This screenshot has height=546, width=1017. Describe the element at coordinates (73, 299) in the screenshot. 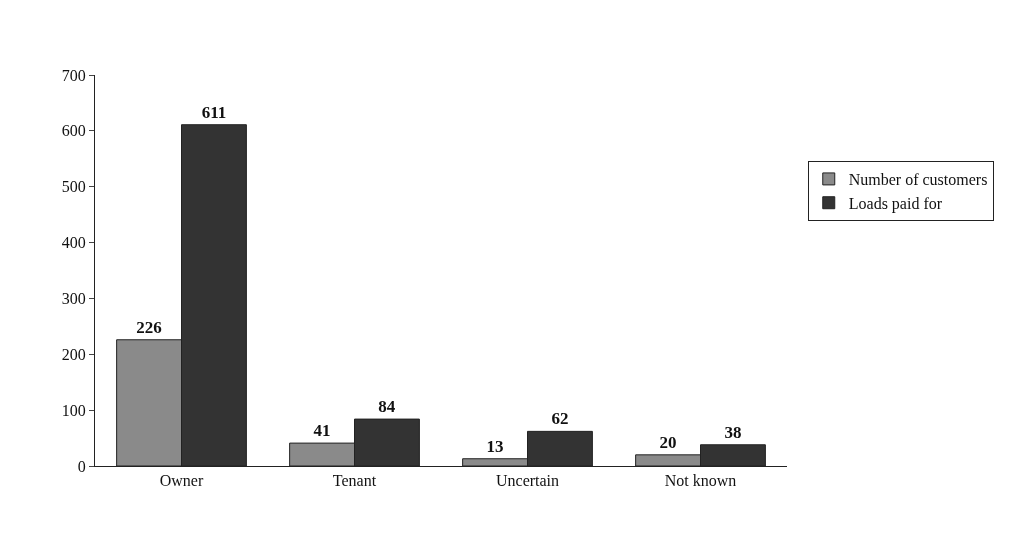

I see `y-tick-label: 300` at that location.